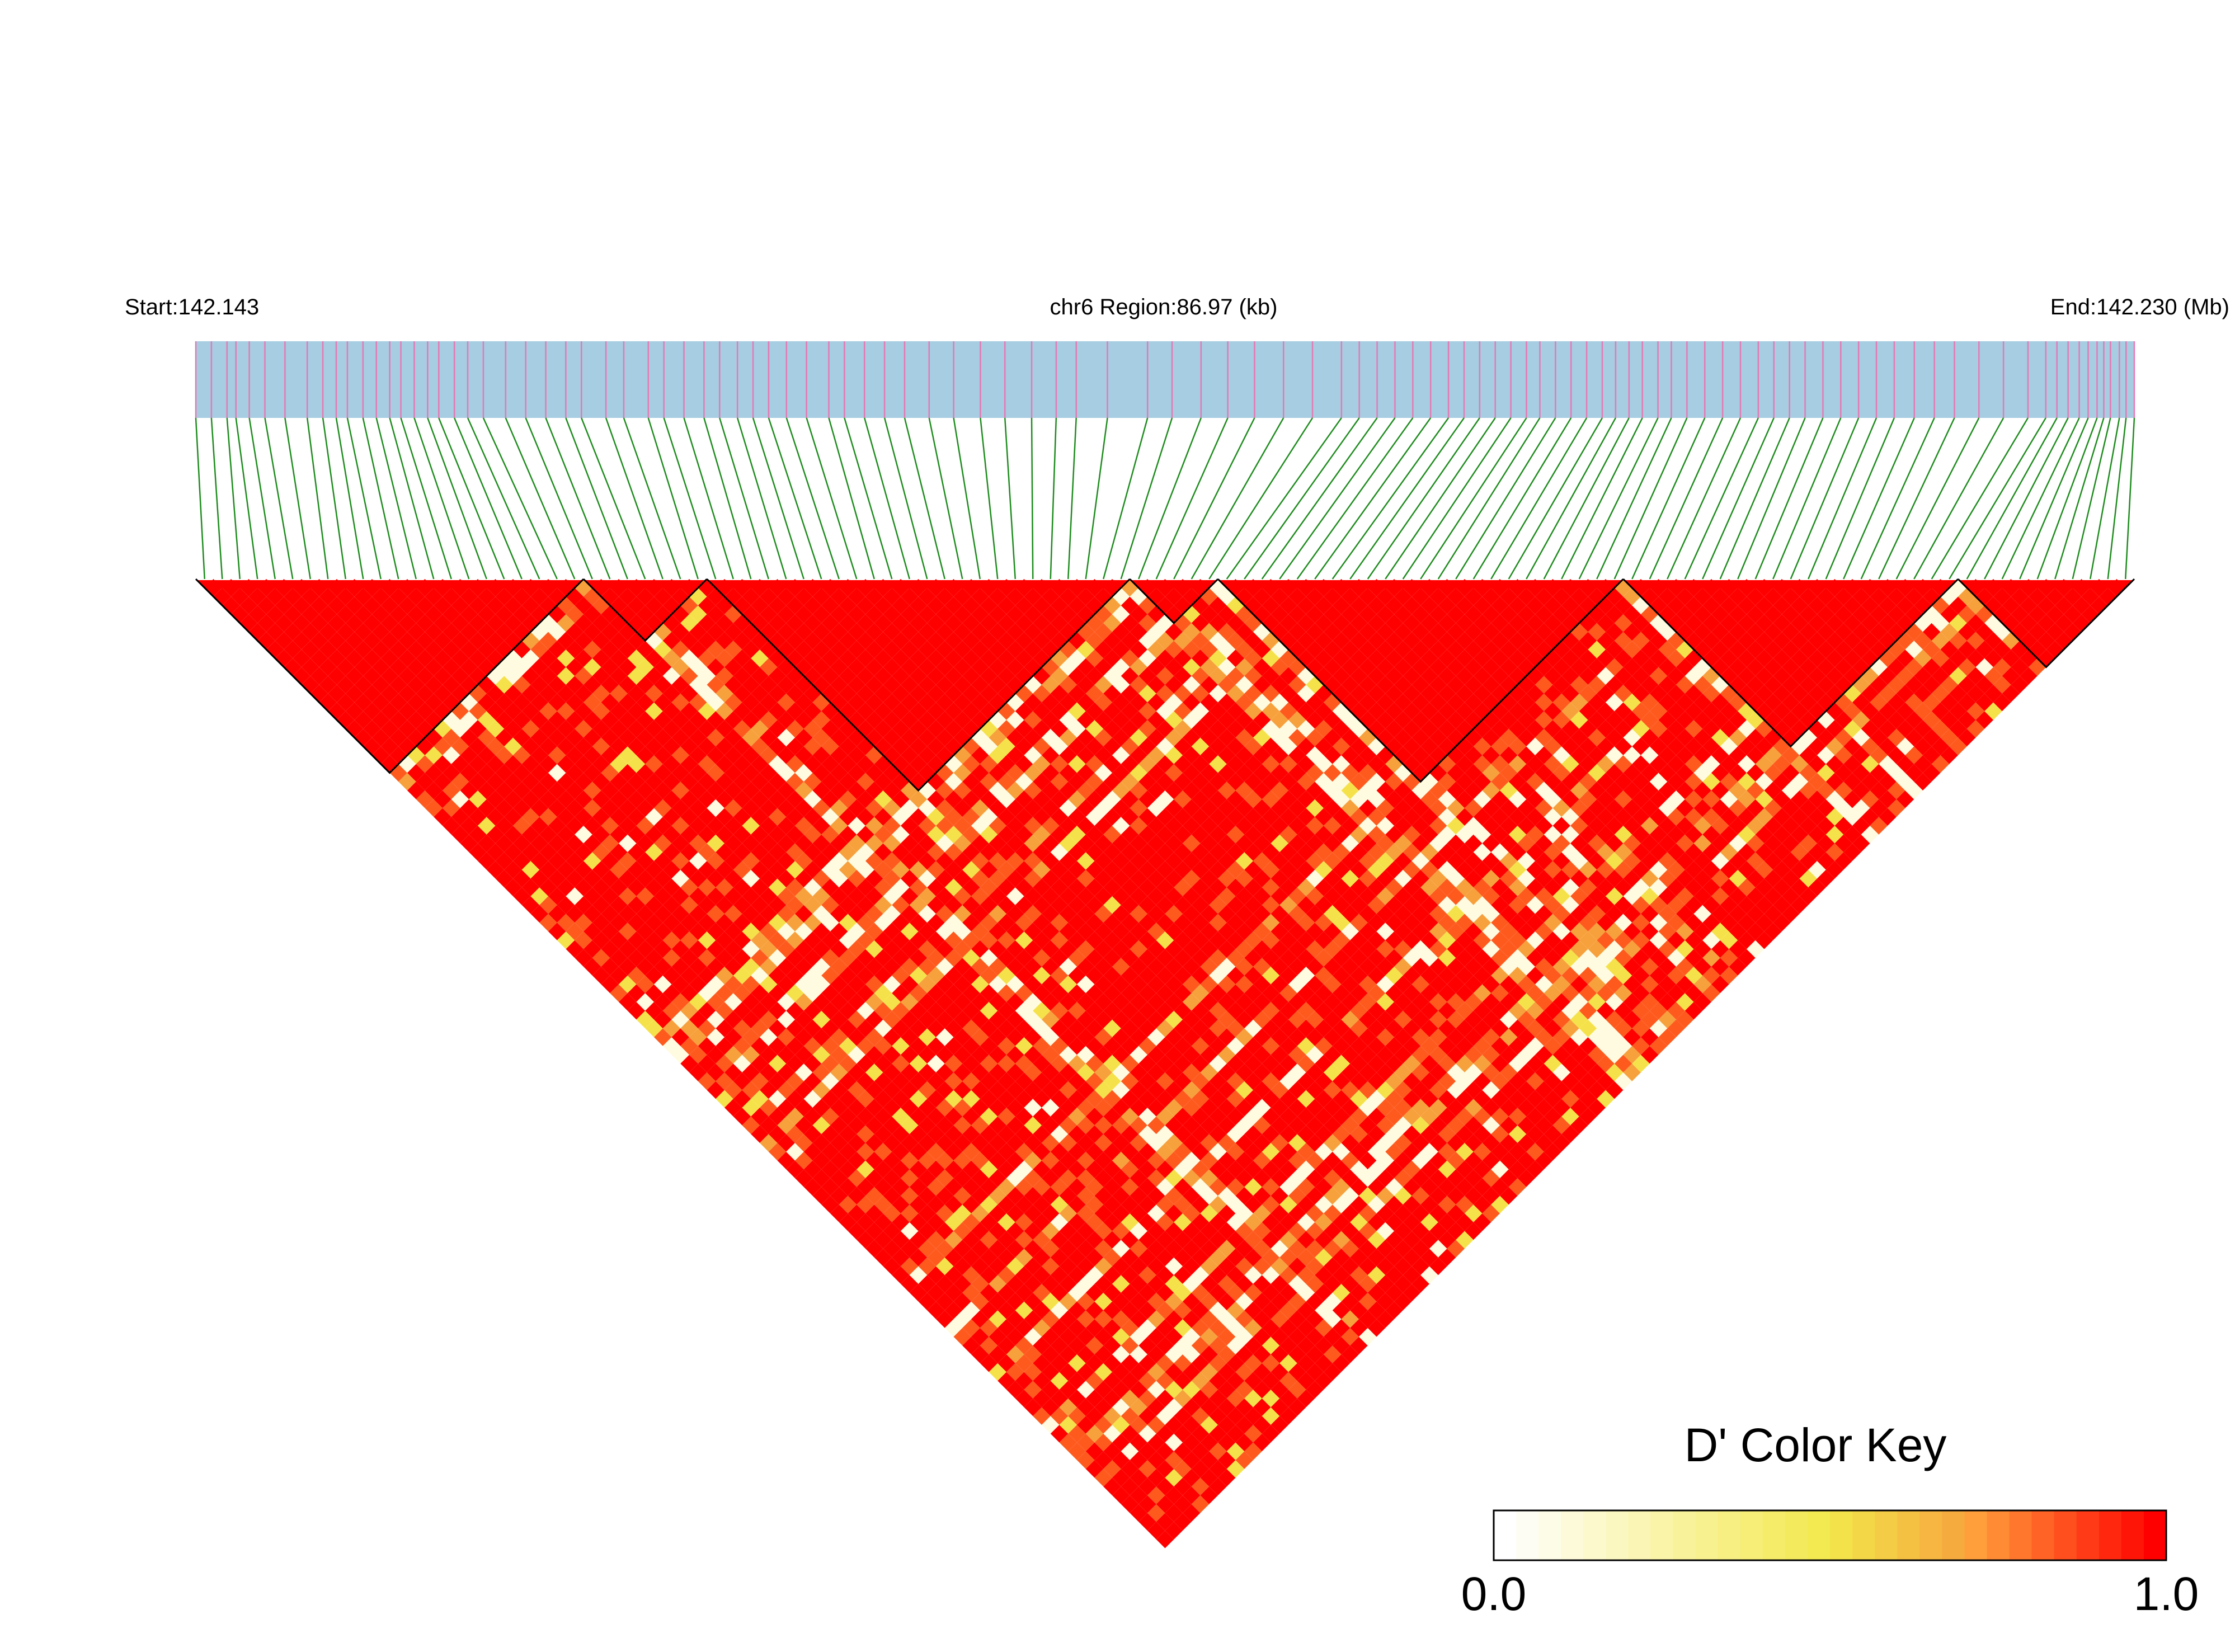  I want to click on snp-connector-group, so click(1165, 499).